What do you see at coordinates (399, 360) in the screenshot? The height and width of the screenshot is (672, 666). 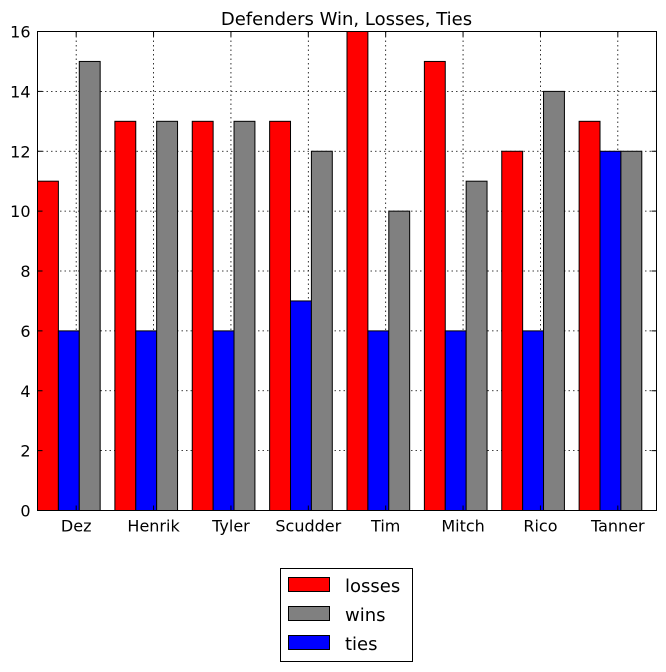 I see `bar-wins-tim` at bounding box center [399, 360].